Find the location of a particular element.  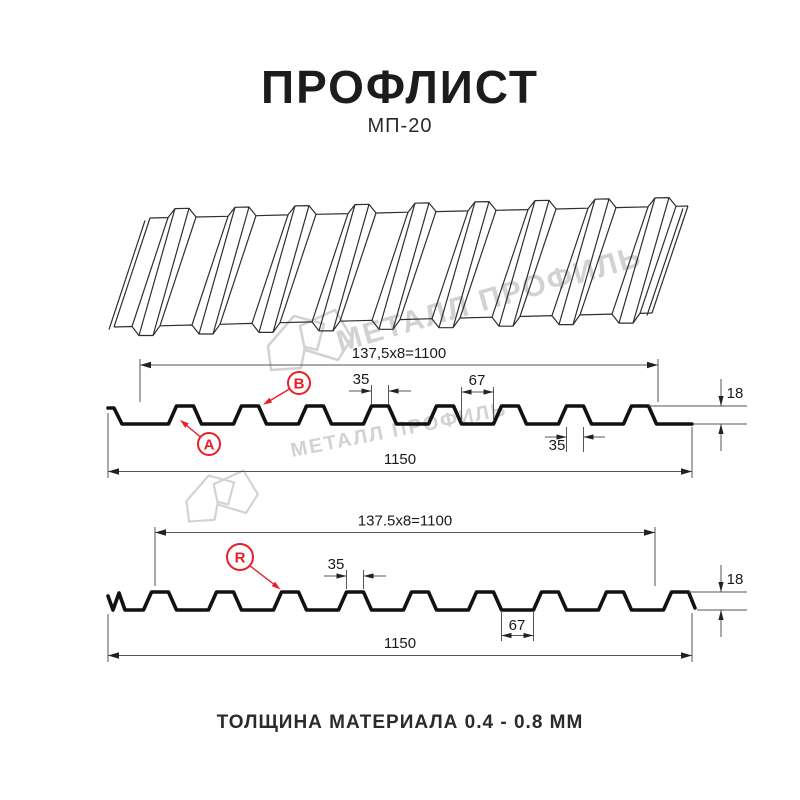

label-a: A is located at coordinates (200, 438).